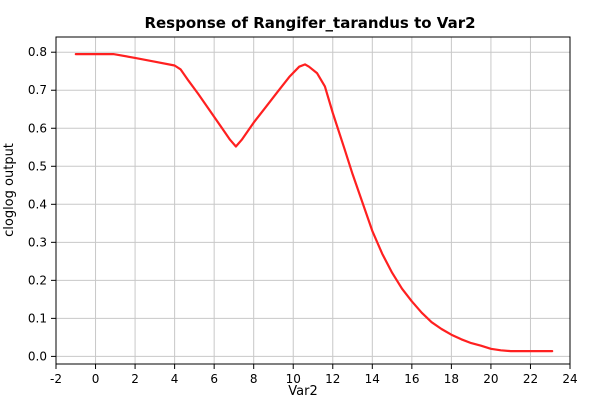 The width and height of the screenshot is (600, 400). Describe the element at coordinates (214, 379) in the screenshot. I see `x-tick-label: 6` at that location.